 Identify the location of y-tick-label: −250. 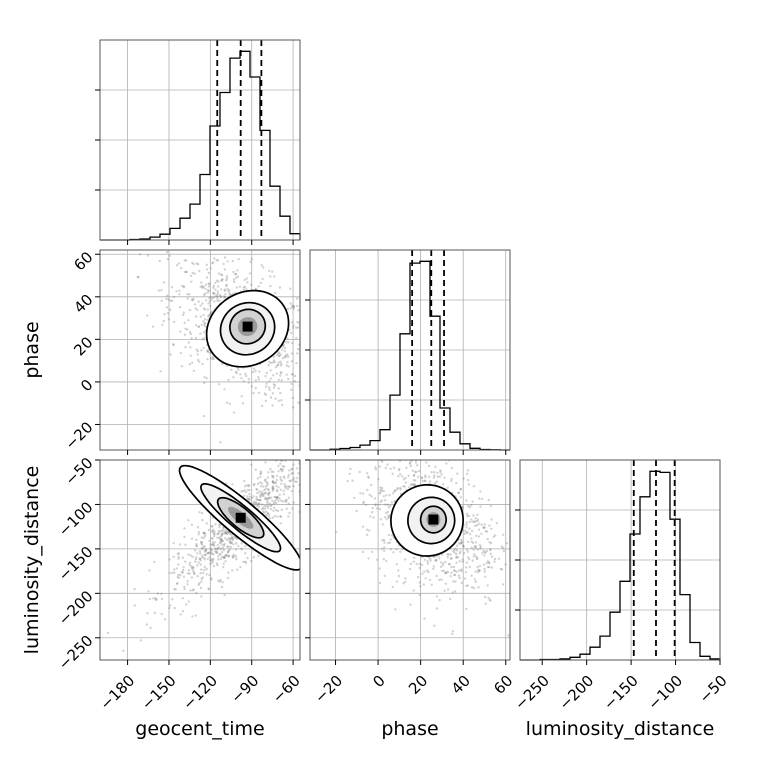
(76, 653).